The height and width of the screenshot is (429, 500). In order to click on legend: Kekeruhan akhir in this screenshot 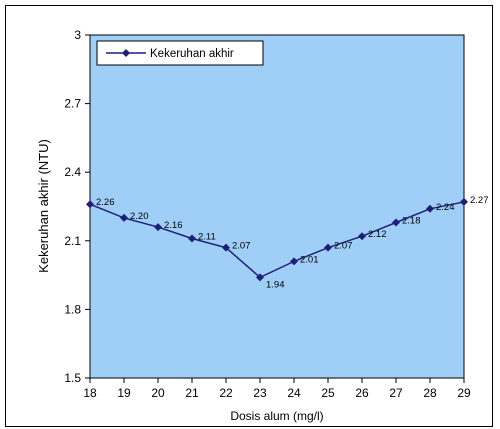, I will do `click(180, 53)`.